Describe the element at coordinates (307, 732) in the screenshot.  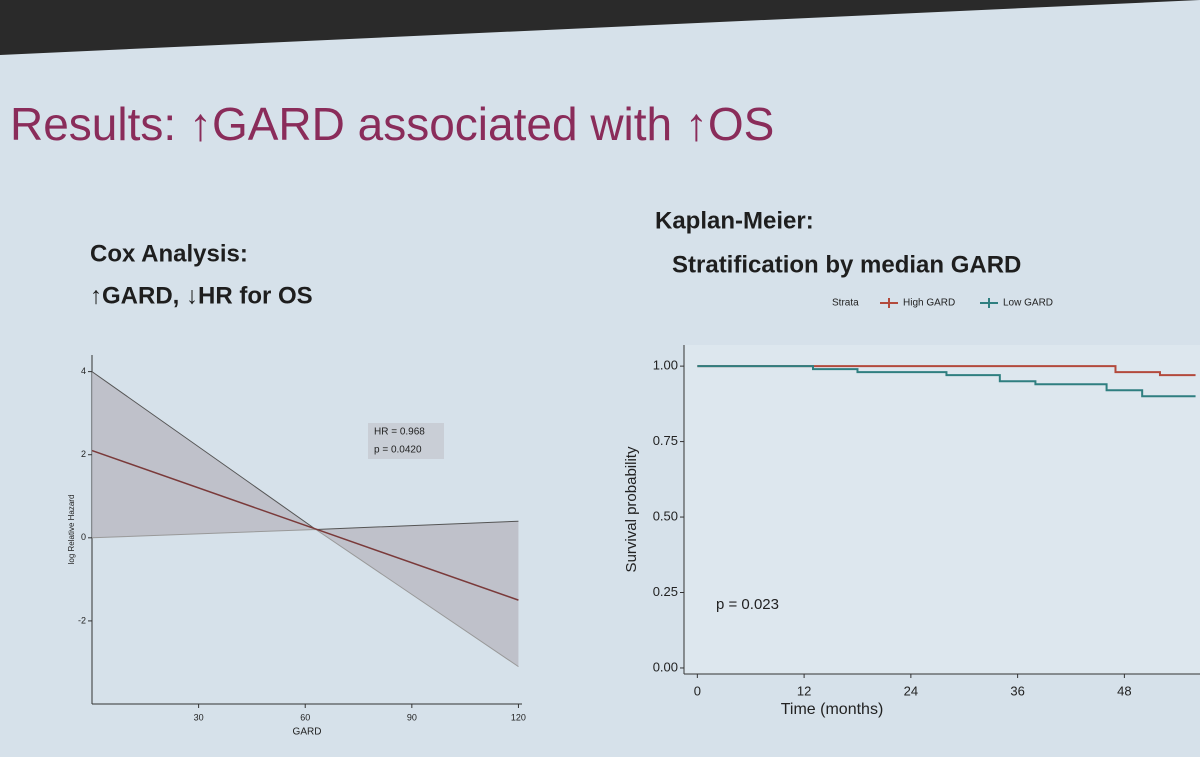
I see `x-axis-label: GARD` at that location.